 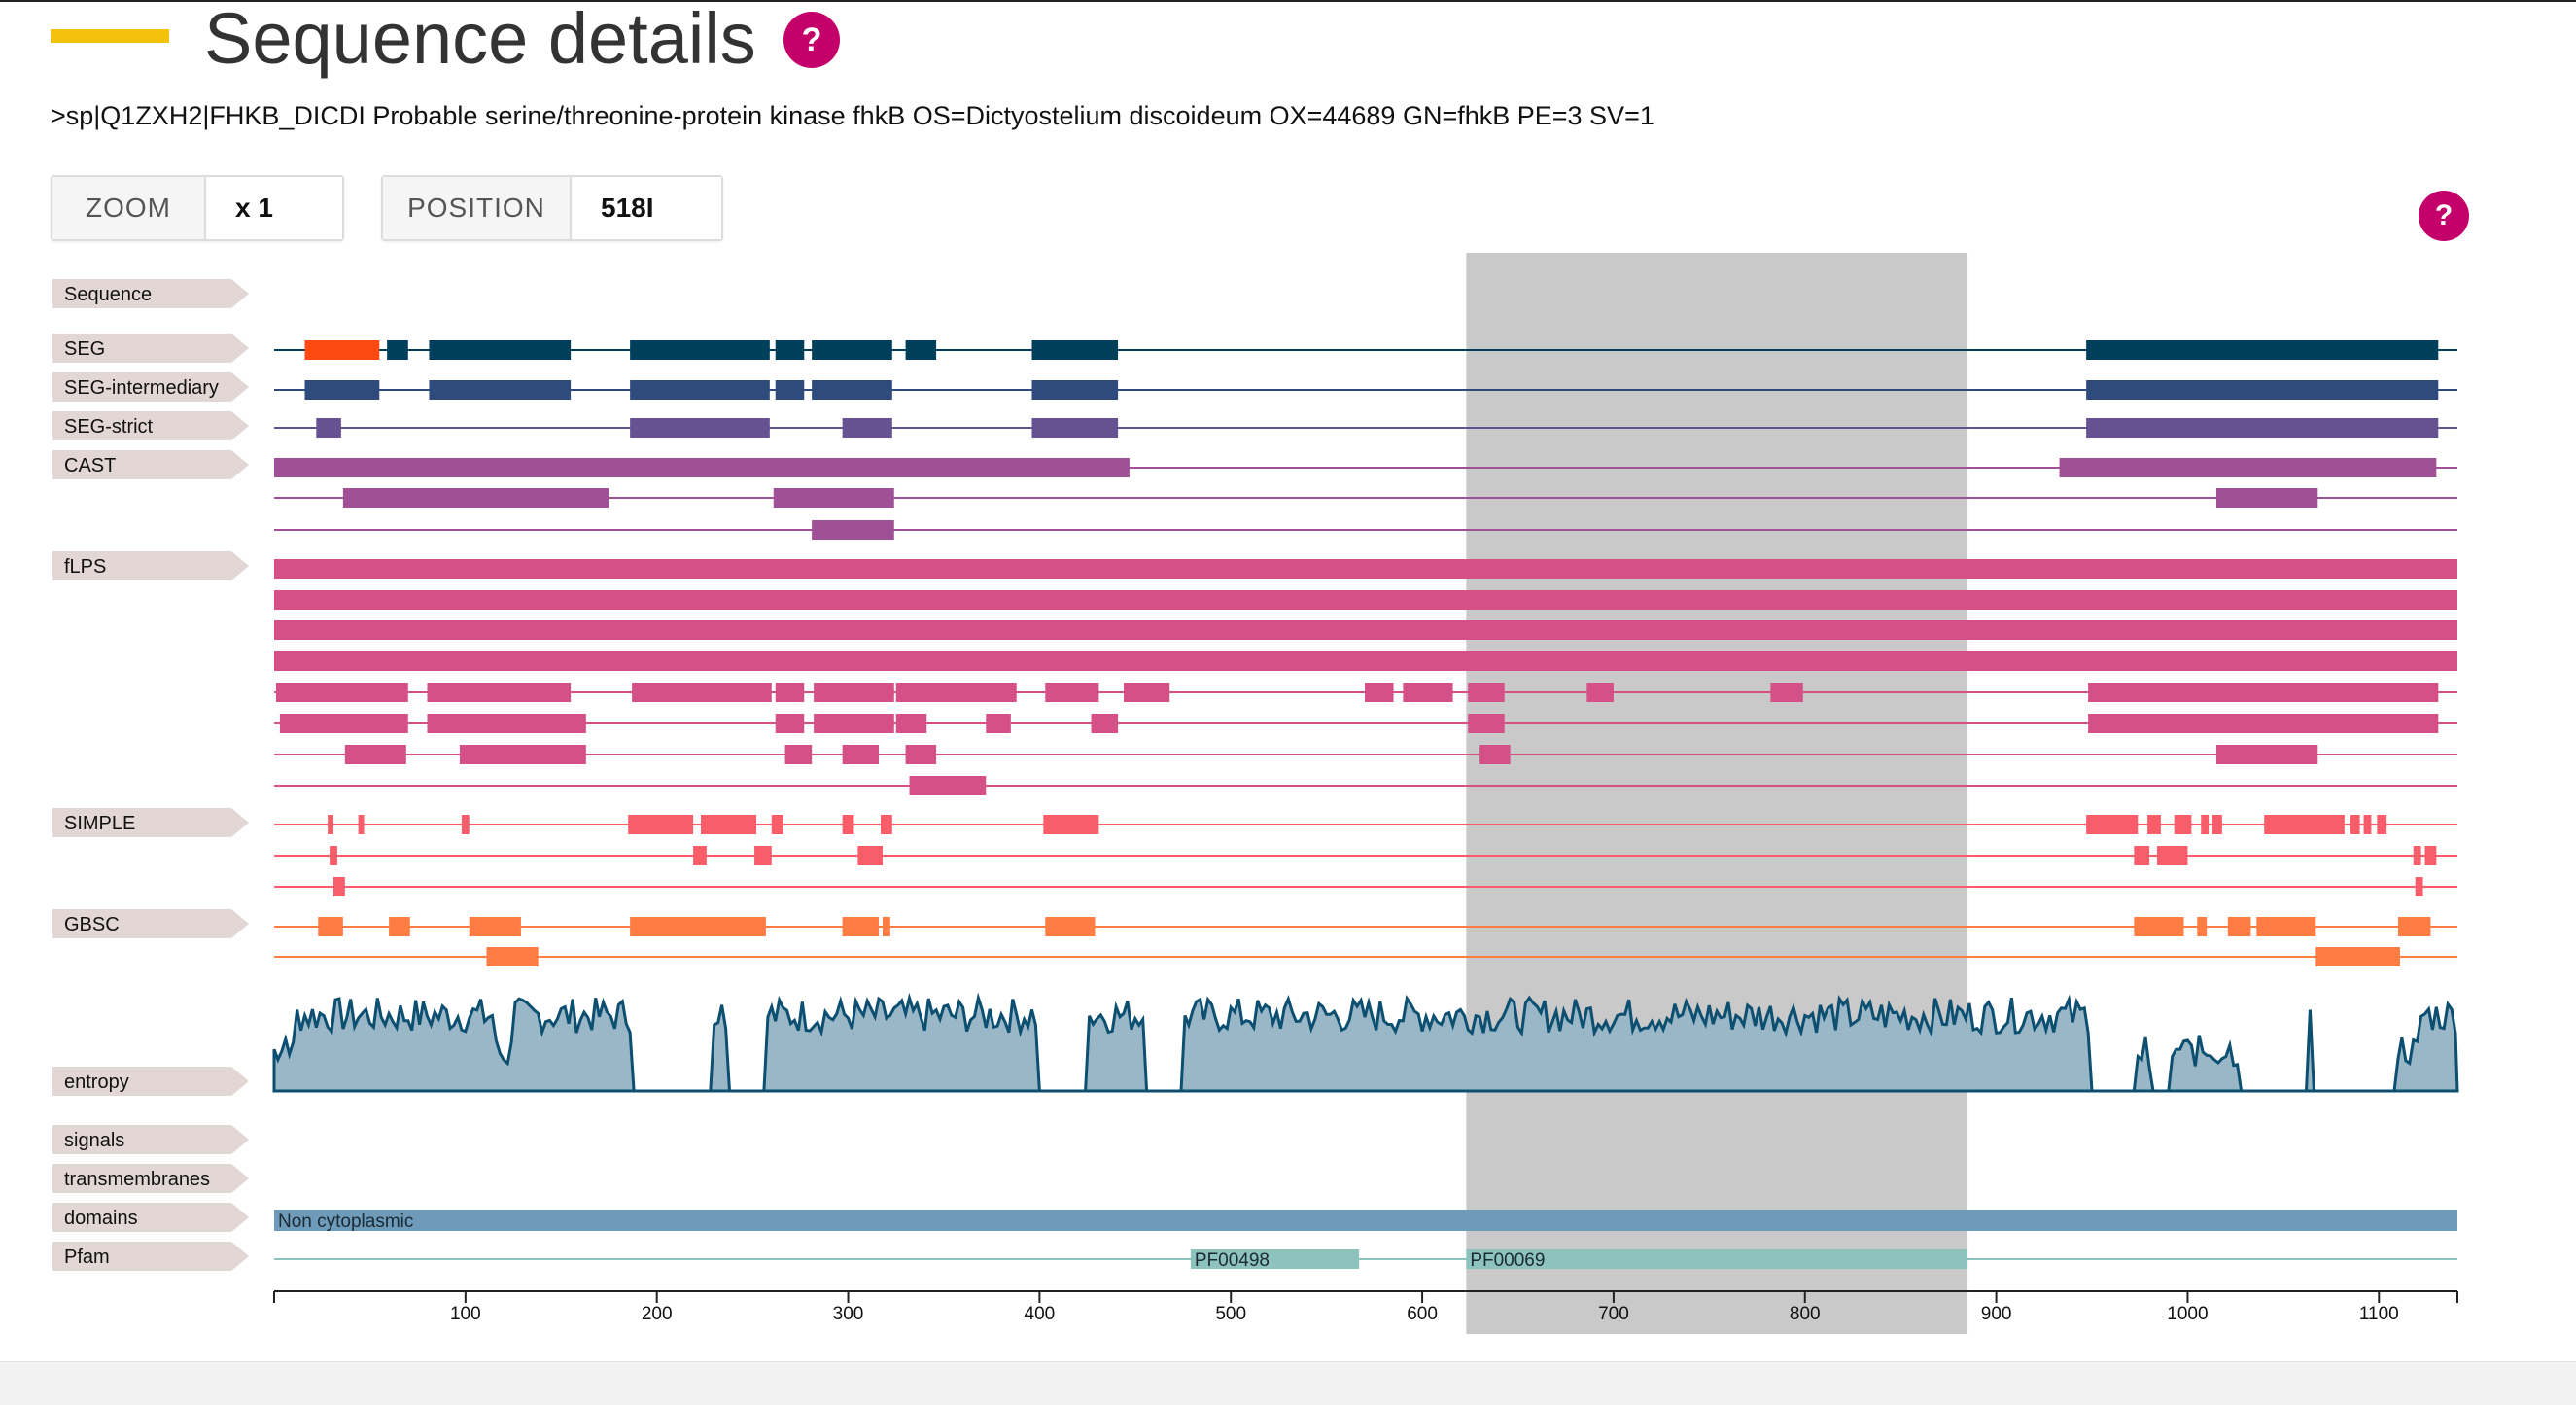 What do you see at coordinates (1365, 1044) in the screenshot?
I see `entropy-profile` at bounding box center [1365, 1044].